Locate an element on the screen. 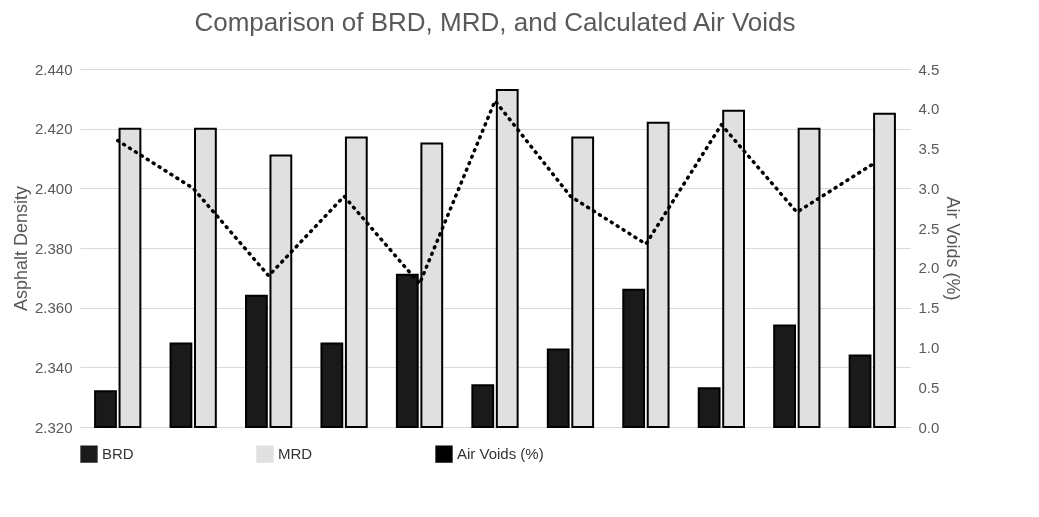 The width and height of the screenshot is (1039, 517). y2-tick-label: 4.0 is located at coordinates (929, 109).